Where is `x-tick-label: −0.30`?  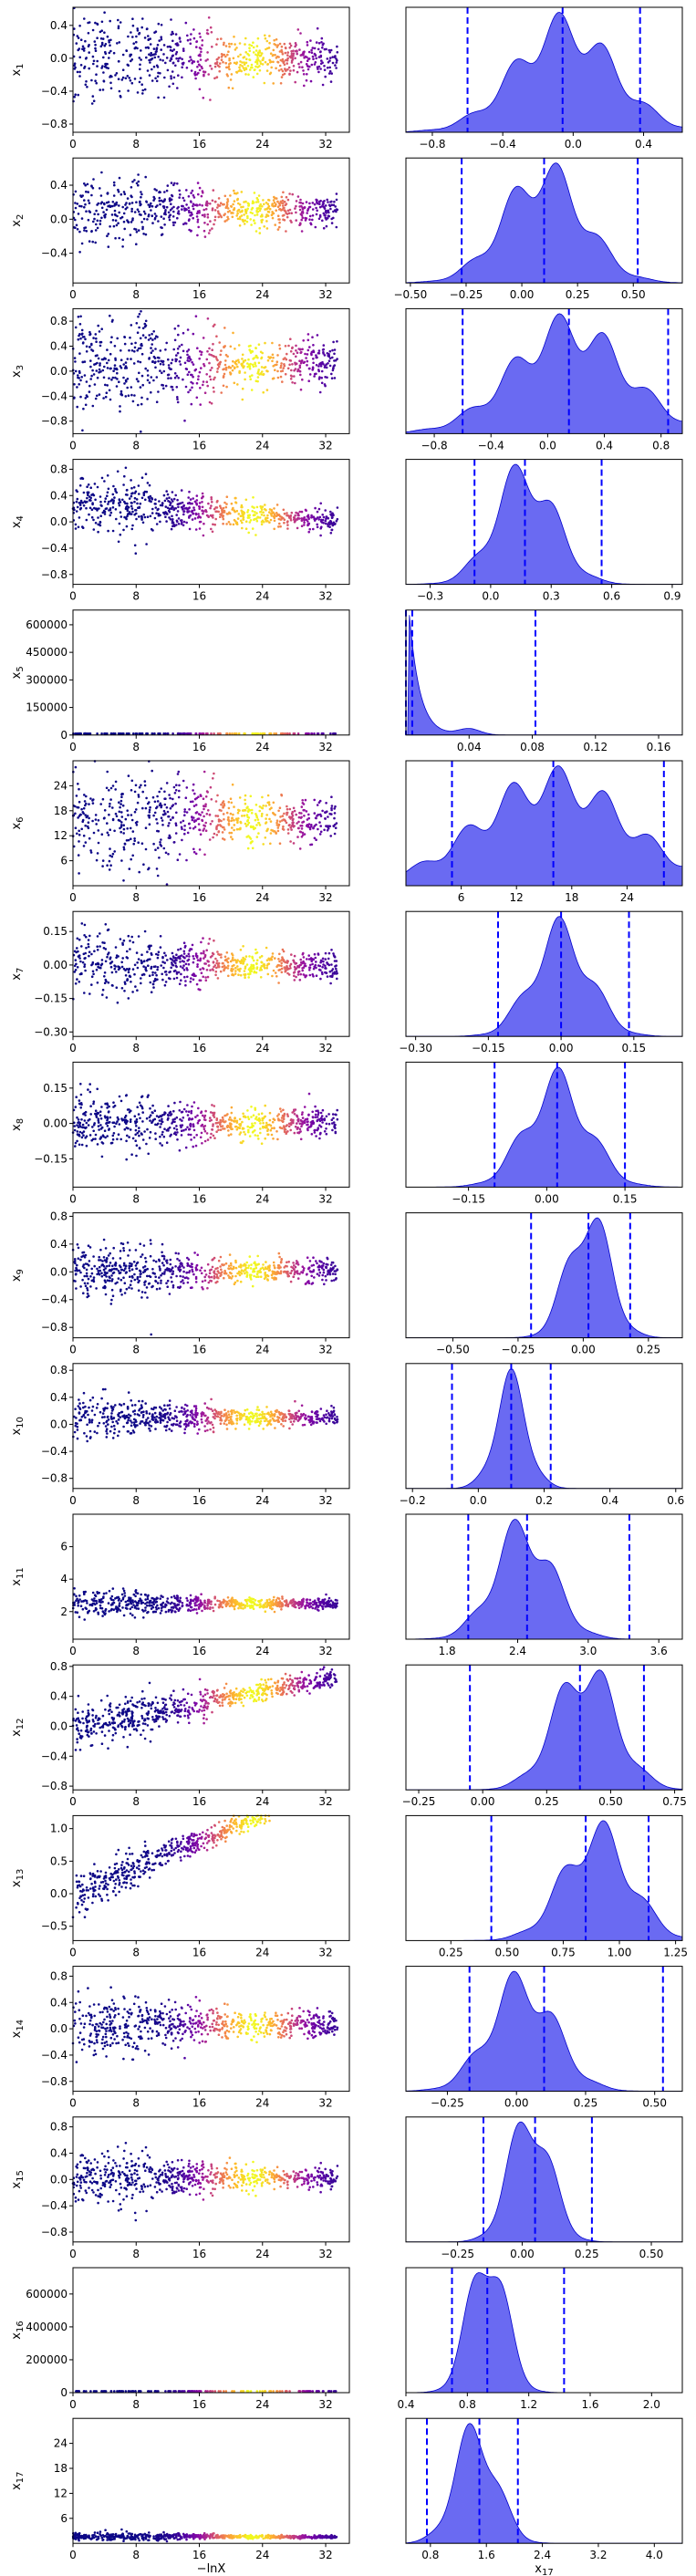
x-tick-label: −0.30 is located at coordinates (415, 1048).